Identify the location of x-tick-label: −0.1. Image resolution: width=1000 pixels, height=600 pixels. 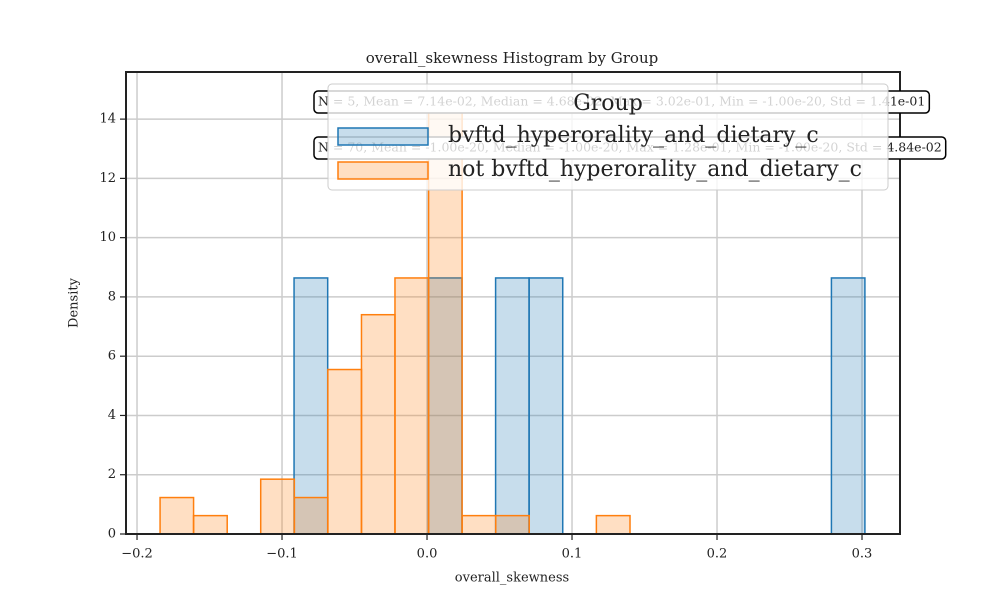
(282, 554).